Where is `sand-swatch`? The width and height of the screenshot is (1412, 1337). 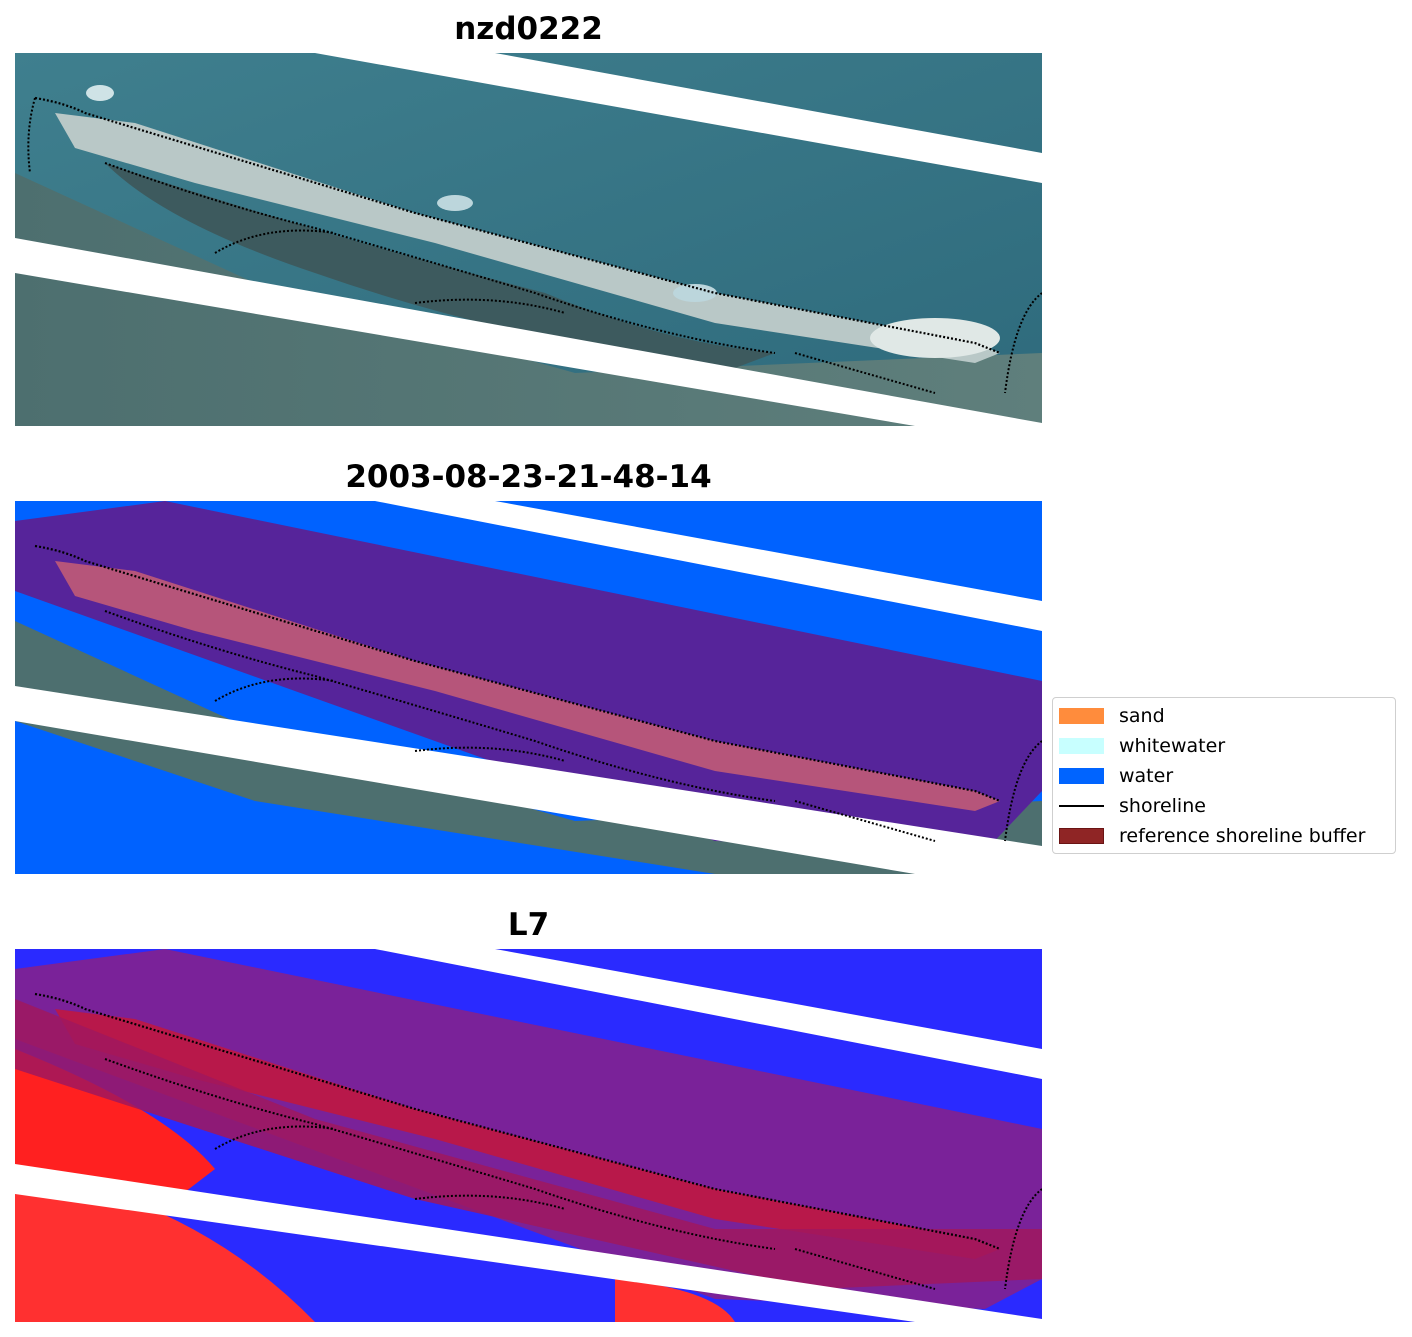
sand-swatch is located at coordinates (1081, 716).